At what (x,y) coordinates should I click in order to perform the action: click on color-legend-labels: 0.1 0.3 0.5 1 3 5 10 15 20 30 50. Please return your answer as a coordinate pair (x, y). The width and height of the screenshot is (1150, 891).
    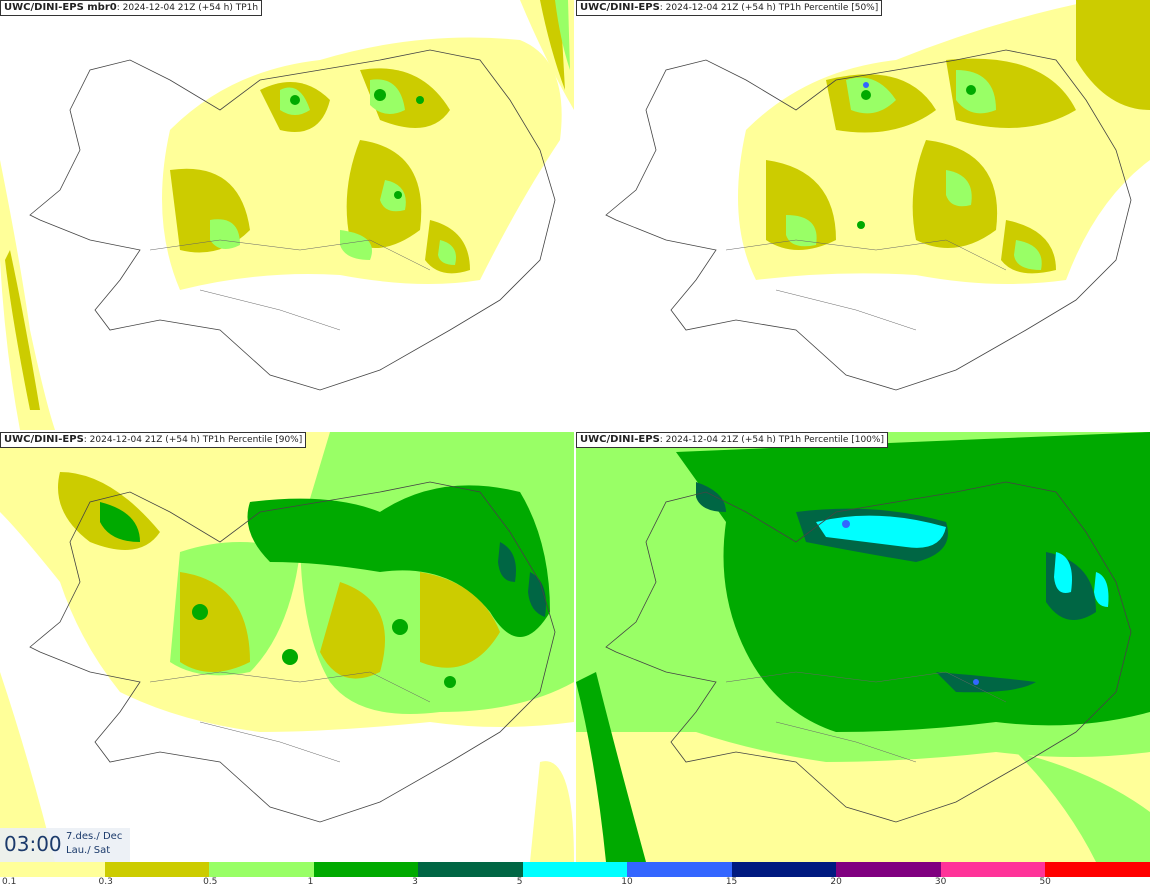
    Looking at the image, I should click on (575, 884).